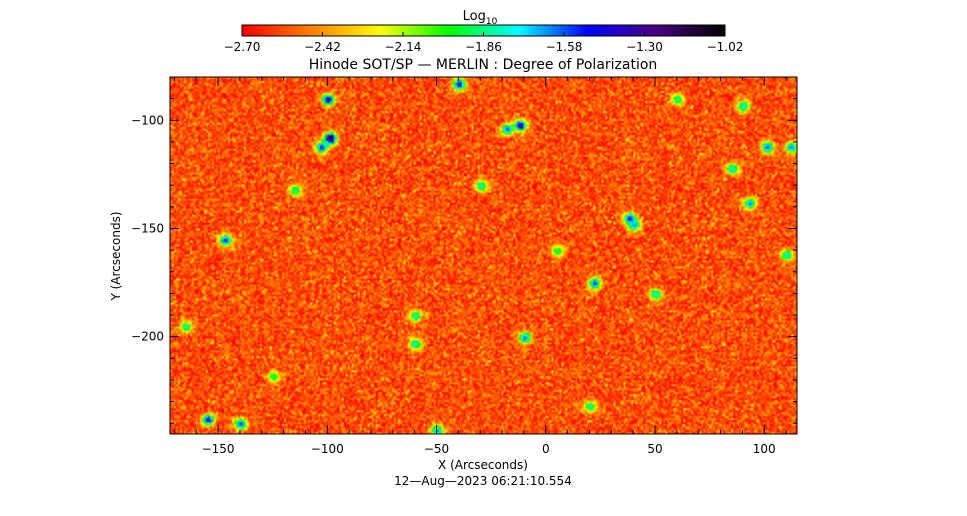 The height and width of the screenshot is (516, 967). What do you see at coordinates (480, 18) in the screenshot?
I see `colorbar-title: Log10` at bounding box center [480, 18].